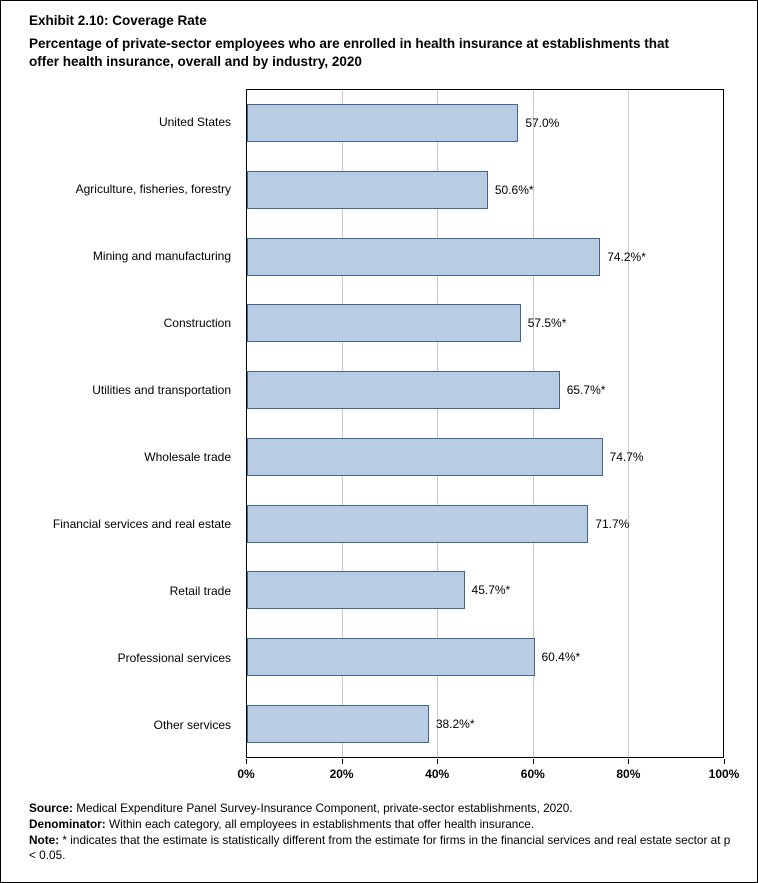 This screenshot has width=758, height=883. Describe the element at coordinates (542, 123) in the screenshot. I see `bar-value-label: 57.0%` at that location.